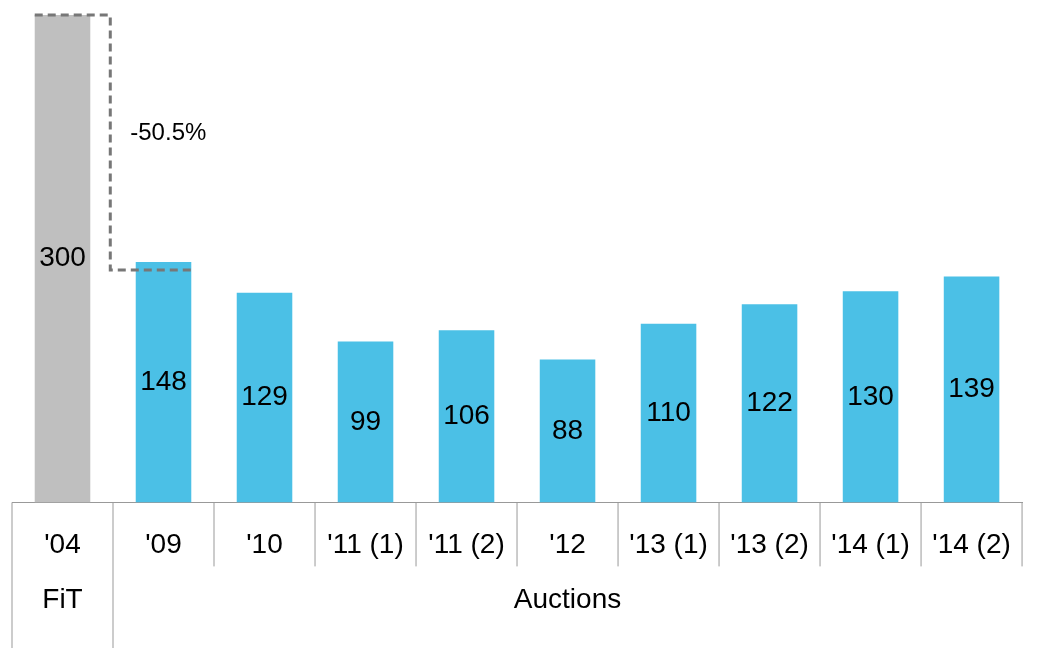  Describe the element at coordinates (870, 543) in the screenshot. I see `x-tick-label: '14 (1)` at that location.